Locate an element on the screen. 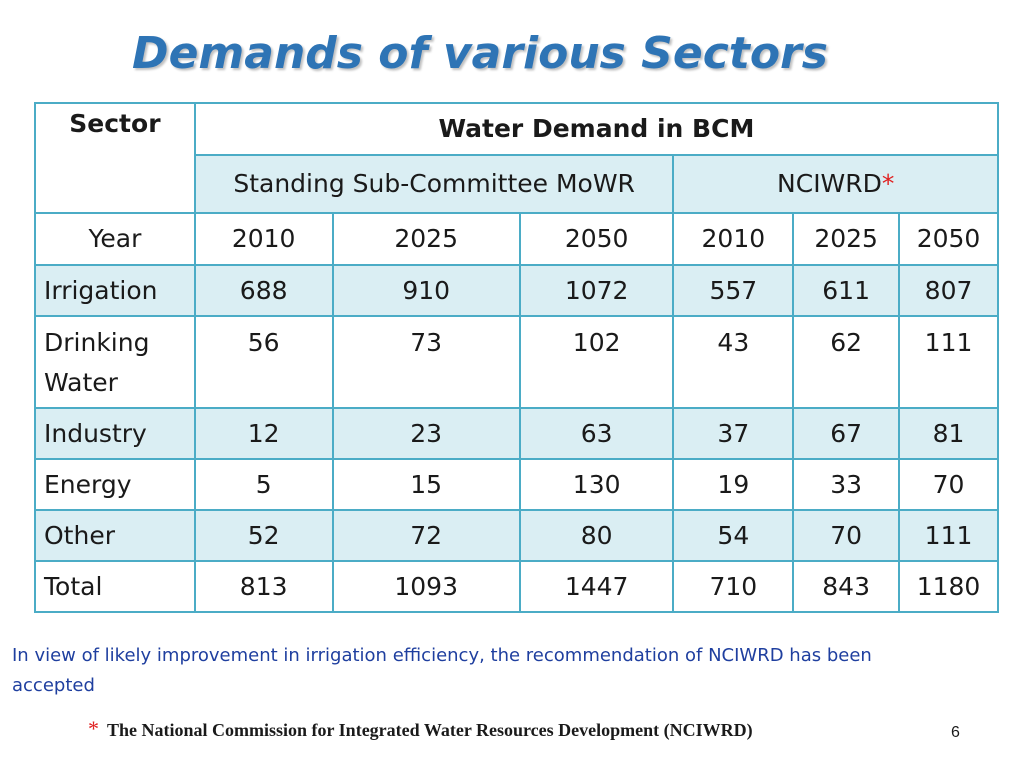 This screenshot has height=768, width=1024. table-cell: 52 is located at coordinates (263, 535).